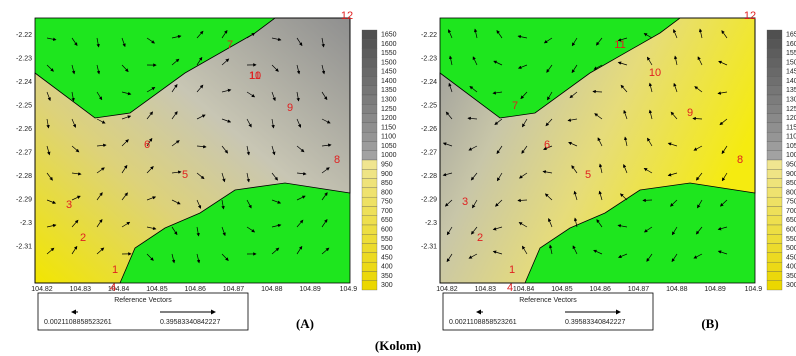 This screenshot has height=356, width=796. What do you see at coordinates (486, 289) in the screenshot?
I see `x-tick-label: 104.83` at bounding box center [486, 289].